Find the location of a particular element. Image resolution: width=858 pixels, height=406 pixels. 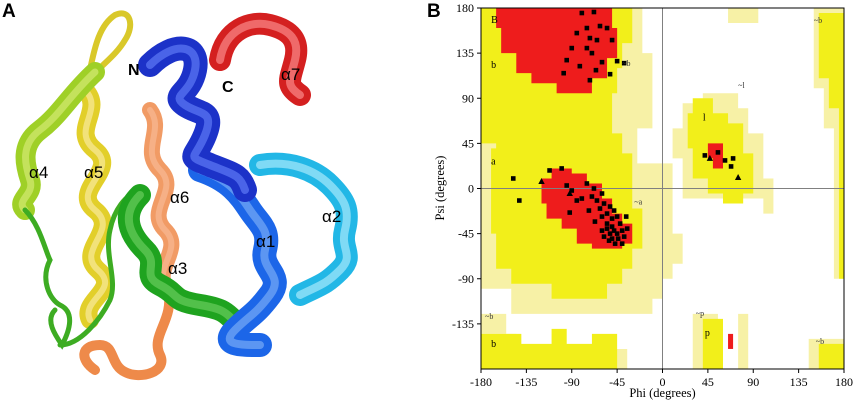

x-tick-label: -45 is located at coordinates (617, 382).